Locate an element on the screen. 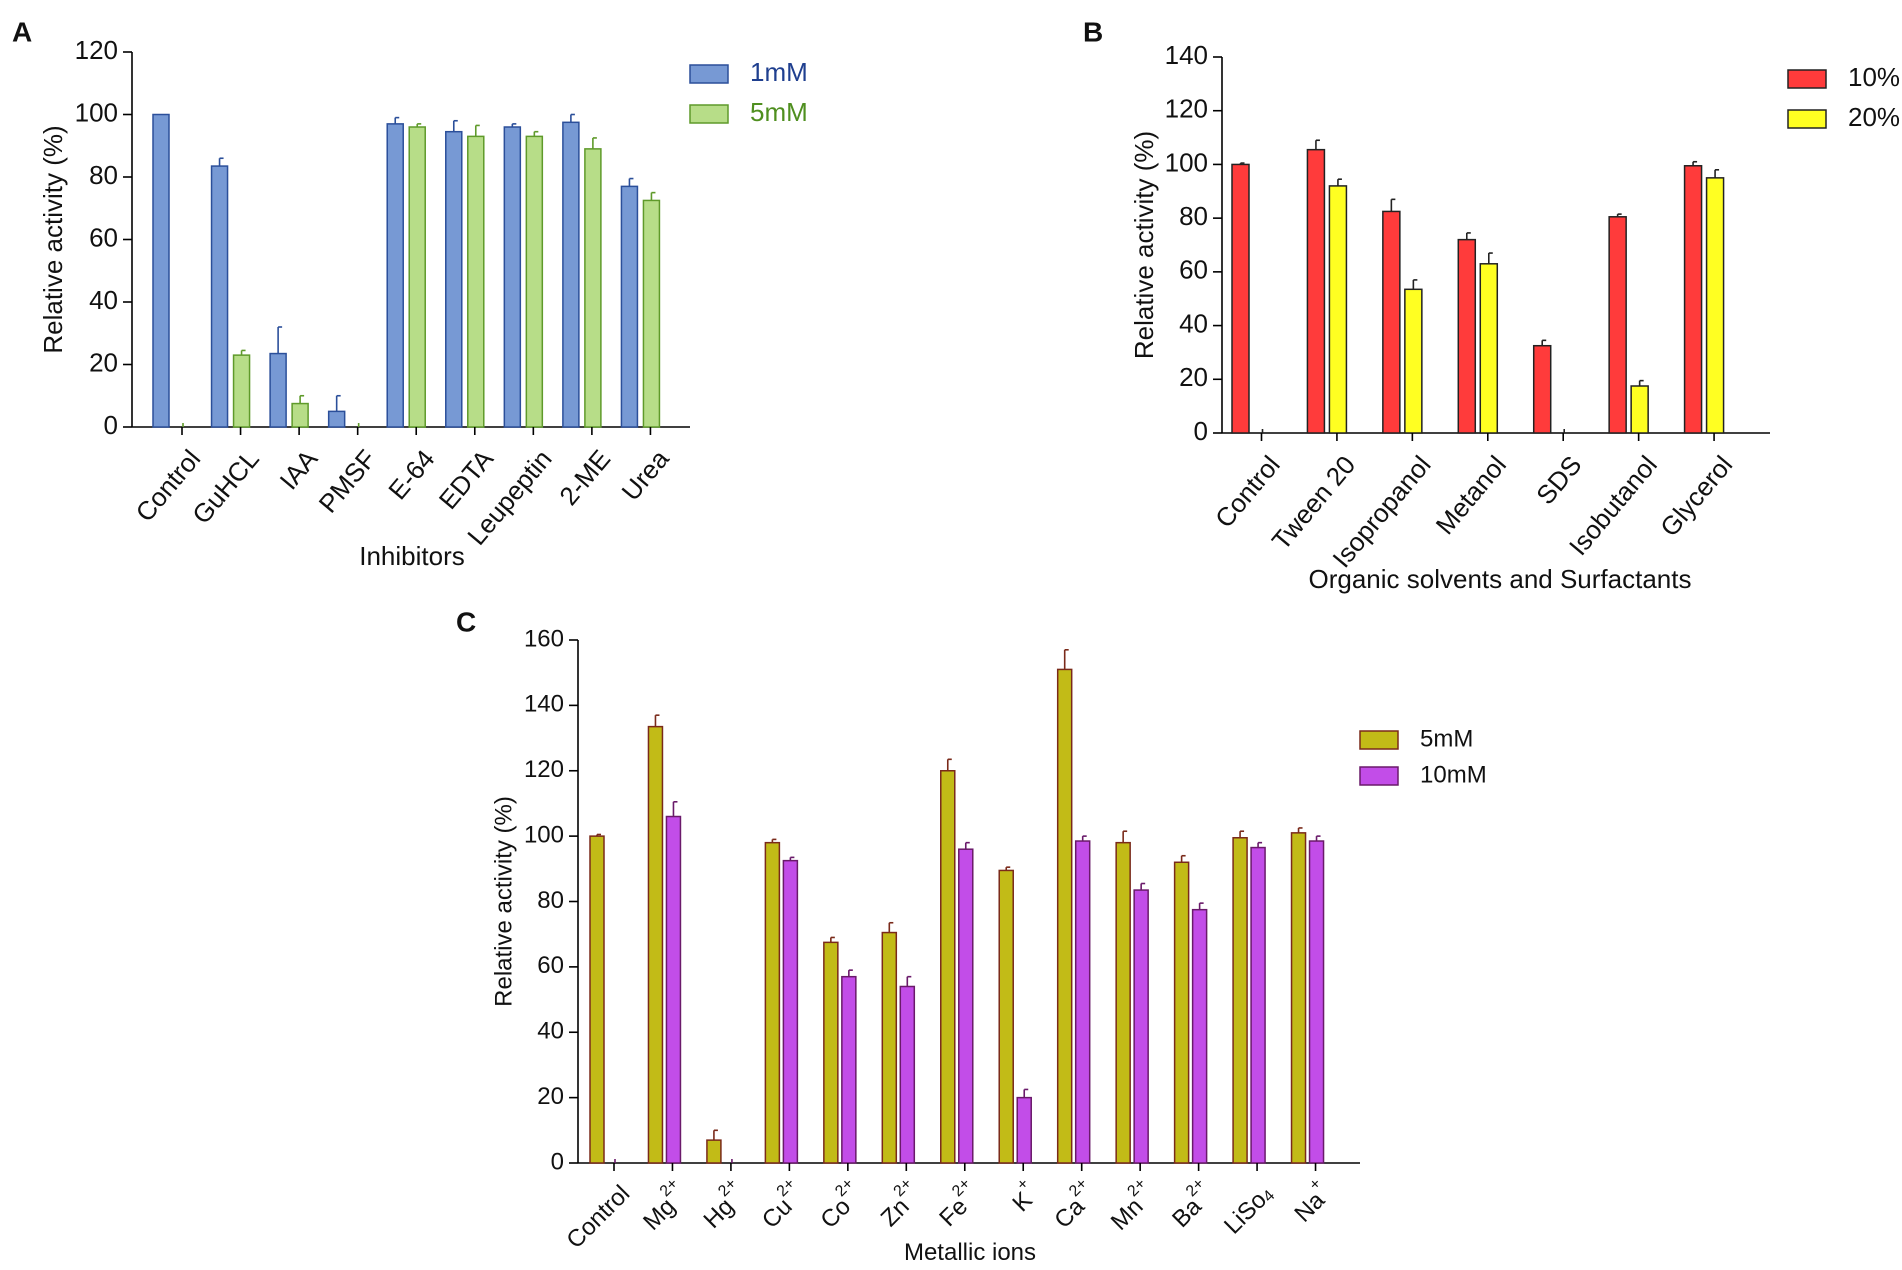 The width and height of the screenshot is (1902, 1270). legend-label: 1mM is located at coordinates (779, 72).